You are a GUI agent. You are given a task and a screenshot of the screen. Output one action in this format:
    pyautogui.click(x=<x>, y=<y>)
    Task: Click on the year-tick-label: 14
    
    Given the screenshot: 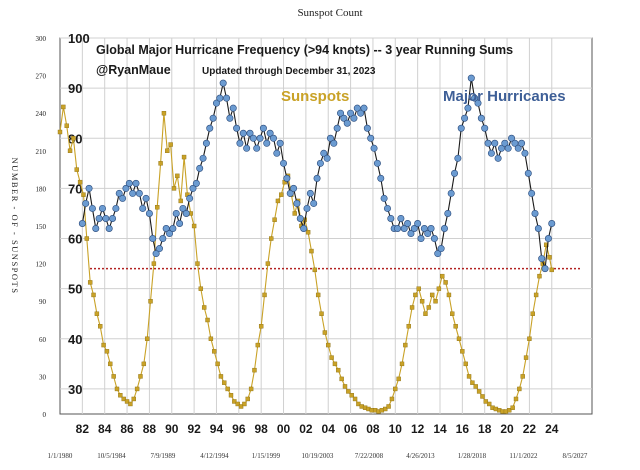 What is the action you would take?
    pyautogui.click(x=440, y=429)
    